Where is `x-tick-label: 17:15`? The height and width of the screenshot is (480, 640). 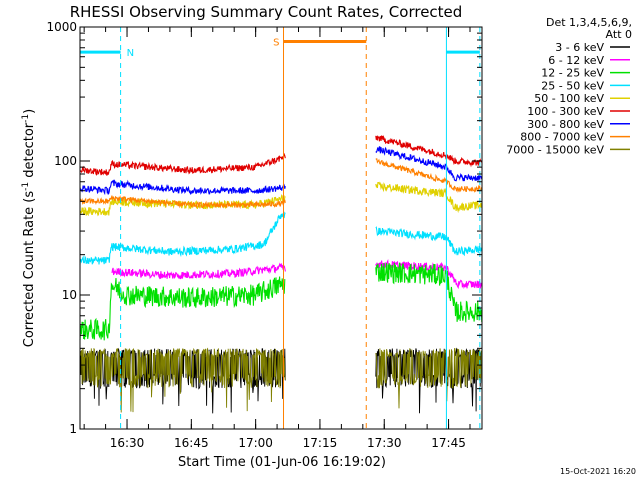
x-tick-label: 17:15 is located at coordinates (320, 443).